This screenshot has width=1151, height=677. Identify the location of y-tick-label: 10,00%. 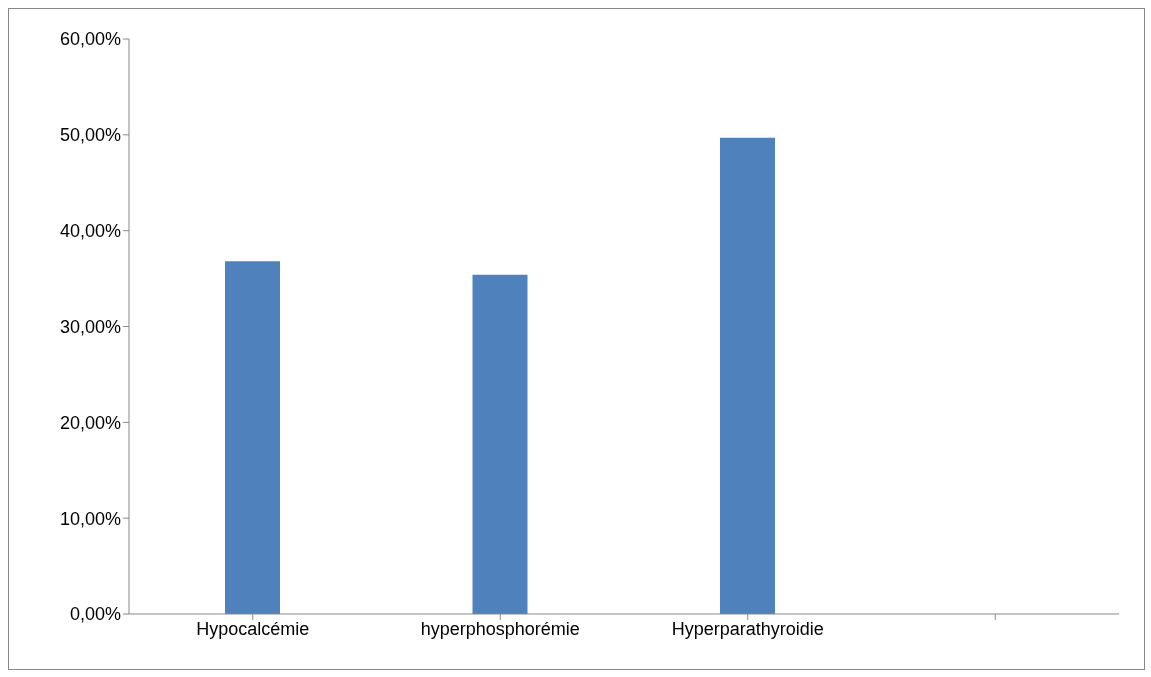
(90, 518).